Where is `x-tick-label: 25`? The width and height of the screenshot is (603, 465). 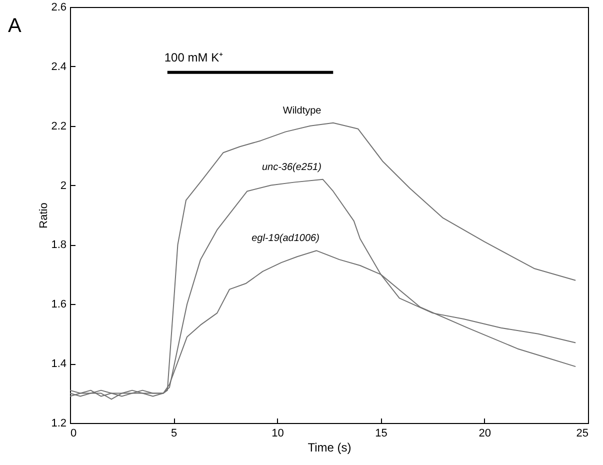 x-tick-label: 25 is located at coordinates (582, 434).